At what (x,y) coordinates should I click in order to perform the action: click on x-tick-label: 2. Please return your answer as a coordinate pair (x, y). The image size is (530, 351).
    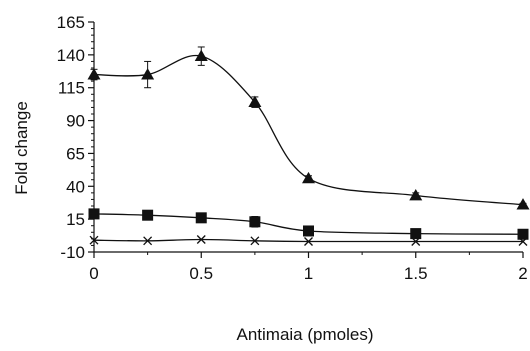
    Looking at the image, I should click on (522, 273).